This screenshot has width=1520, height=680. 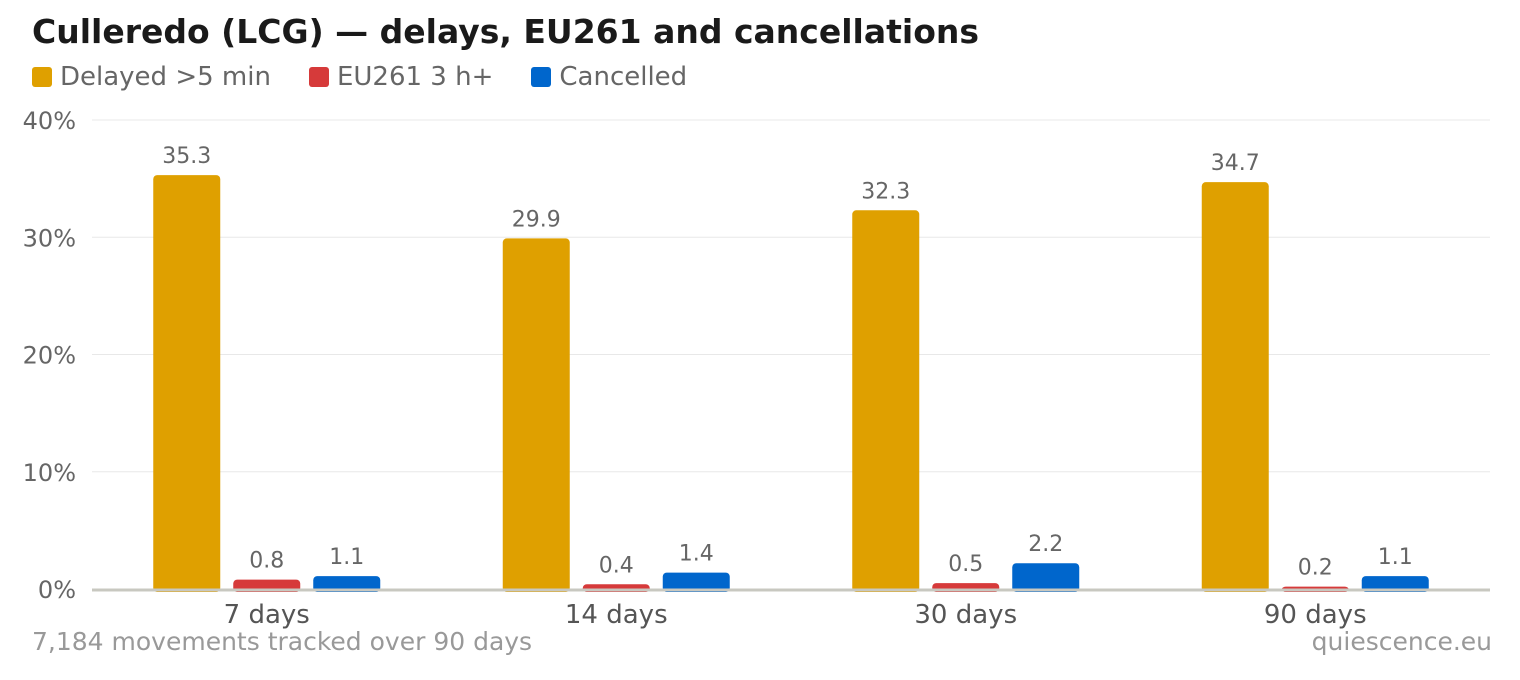 I want to click on legend-item-cancelled: Cancelled, so click(x=609, y=77).